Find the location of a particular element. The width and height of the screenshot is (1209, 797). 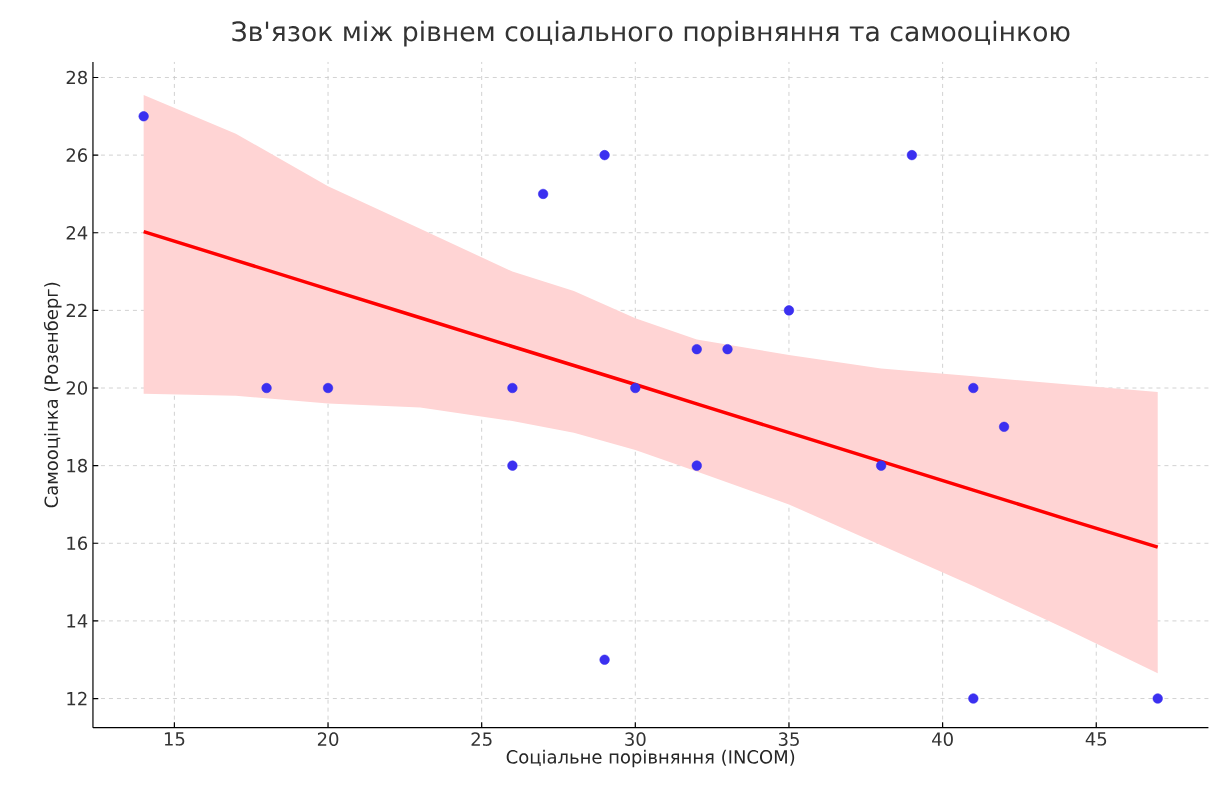

x-tick-label: 15 is located at coordinates (174, 739).